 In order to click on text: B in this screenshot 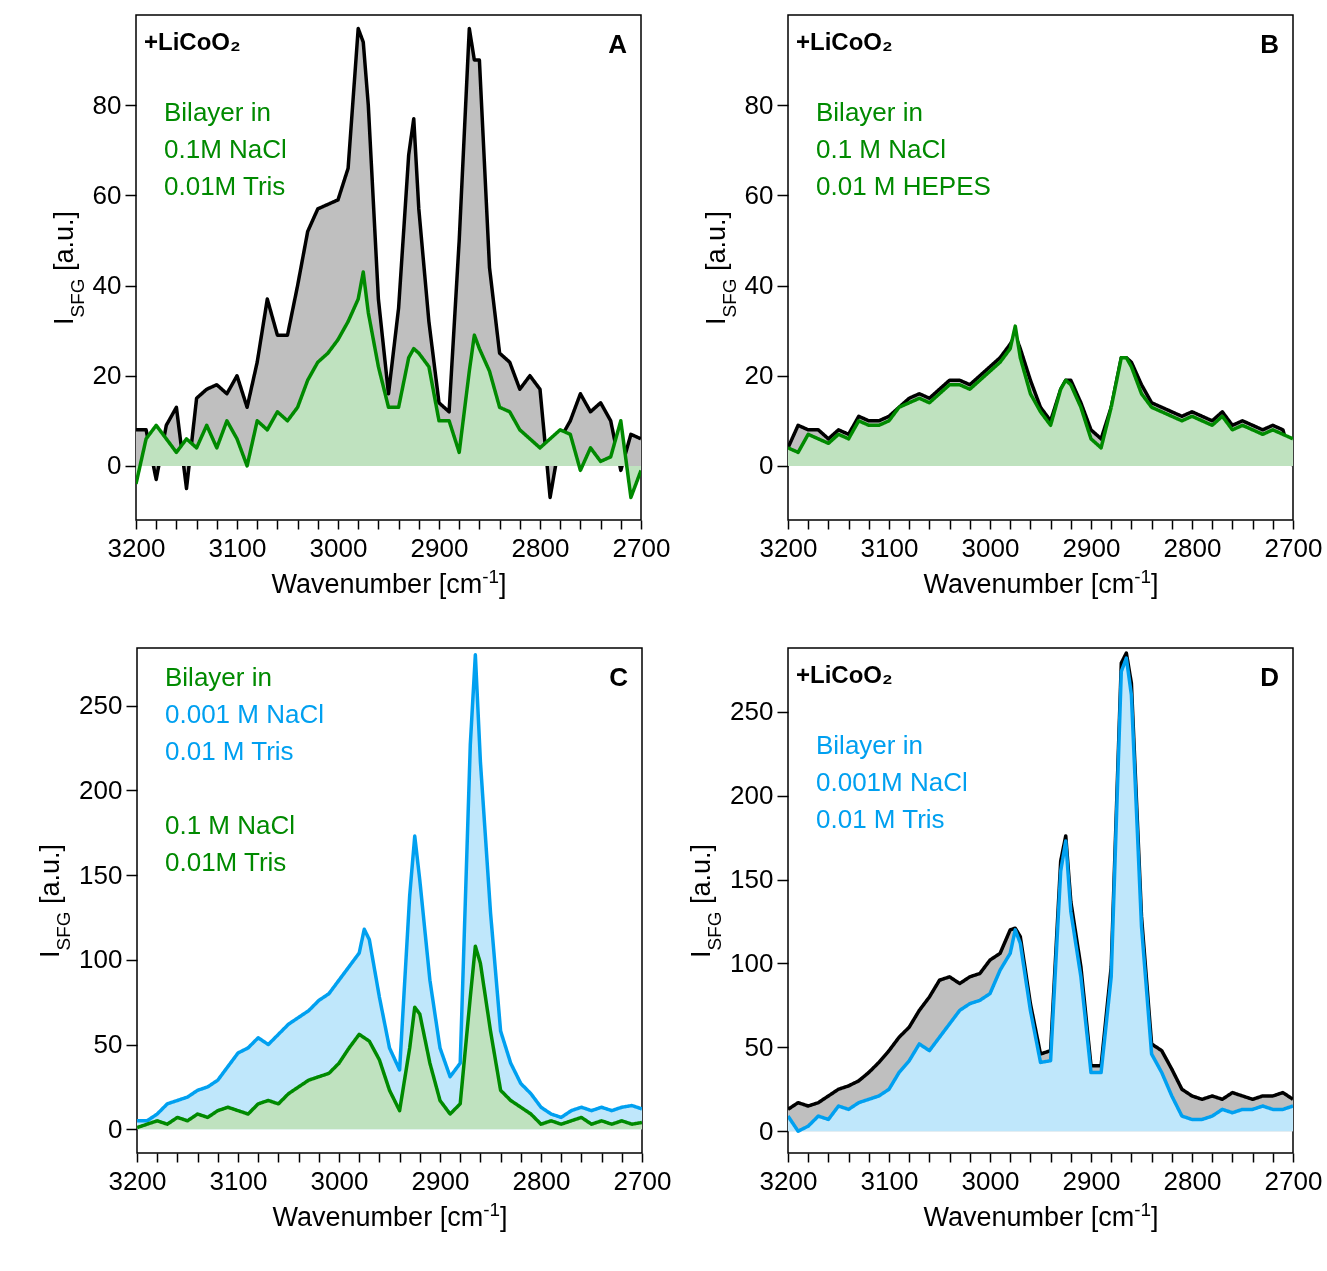, I will do `click(1269, 44)`.